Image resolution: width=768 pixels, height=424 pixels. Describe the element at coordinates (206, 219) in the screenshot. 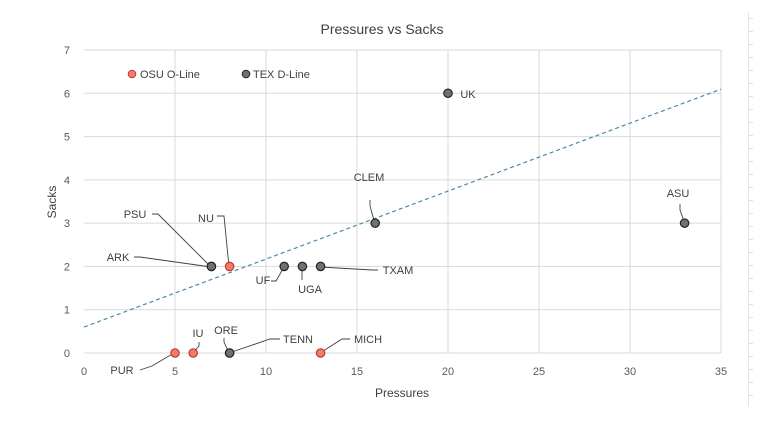

I see `data-label-nu: NU` at that location.